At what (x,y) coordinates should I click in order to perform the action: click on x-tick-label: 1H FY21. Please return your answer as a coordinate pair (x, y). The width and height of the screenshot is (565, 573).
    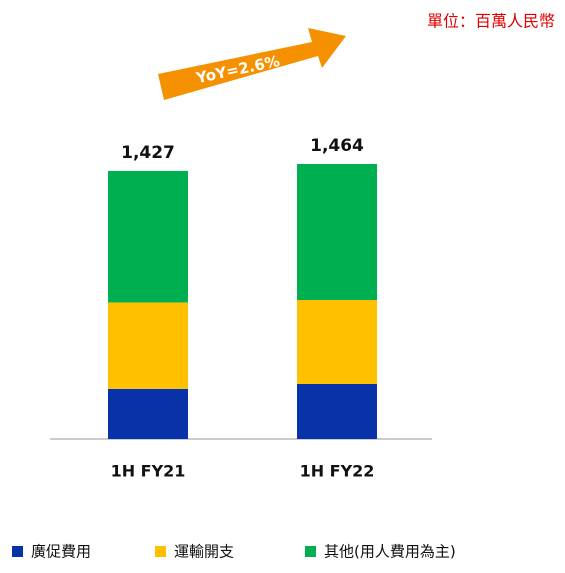
    Looking at the image, I should click on (148, 471).